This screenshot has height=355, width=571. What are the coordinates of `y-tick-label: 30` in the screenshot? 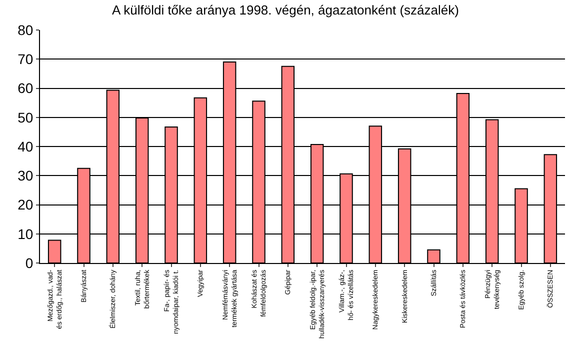 It's located at (26, 176).